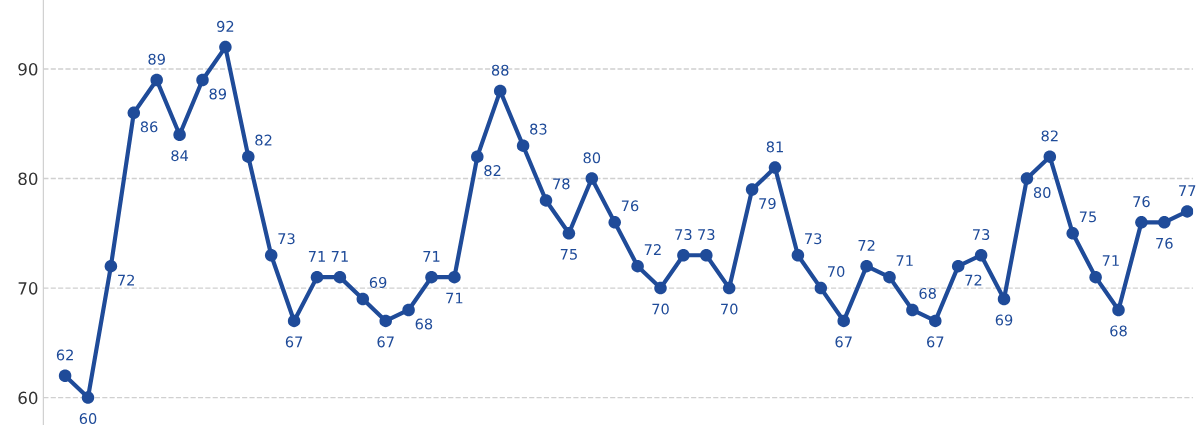  What do you see at coordinates (561, 184) in the screenshot?
I see `data-label: 78` at bounding box center [561, 184].